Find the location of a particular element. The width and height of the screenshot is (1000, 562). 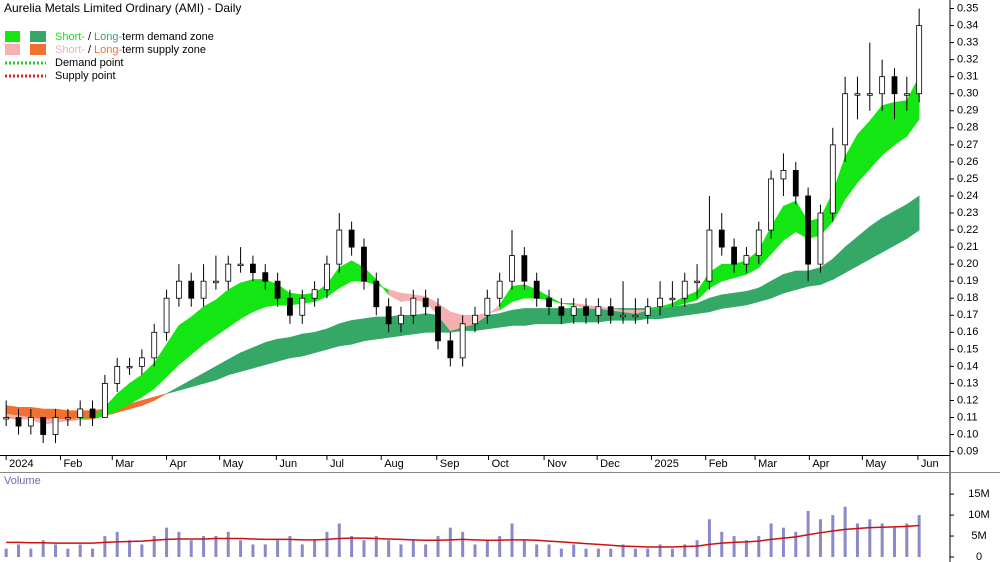

y-tick-label: 0.27 is located at coordinates (967, 145).